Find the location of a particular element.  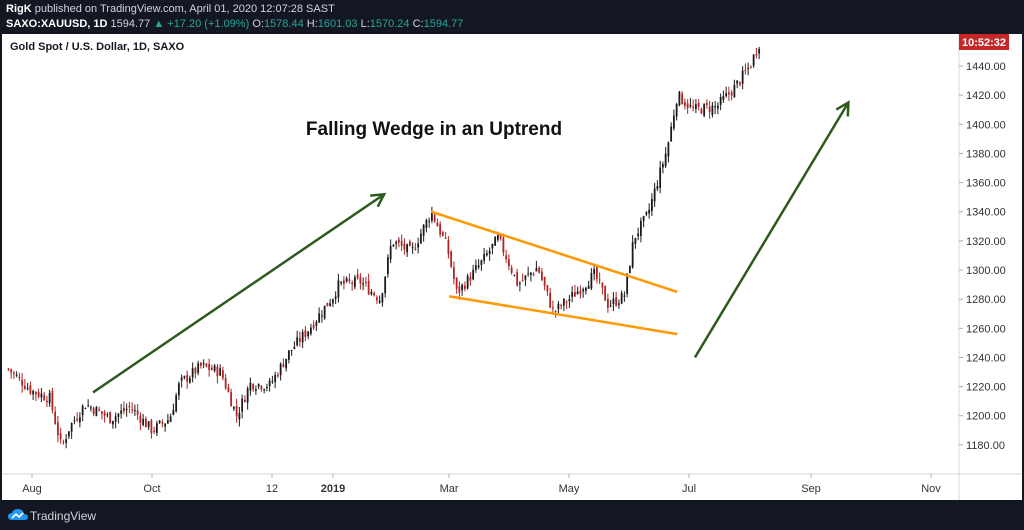

falling-wedge-lines is located at coordinates (554, 273).